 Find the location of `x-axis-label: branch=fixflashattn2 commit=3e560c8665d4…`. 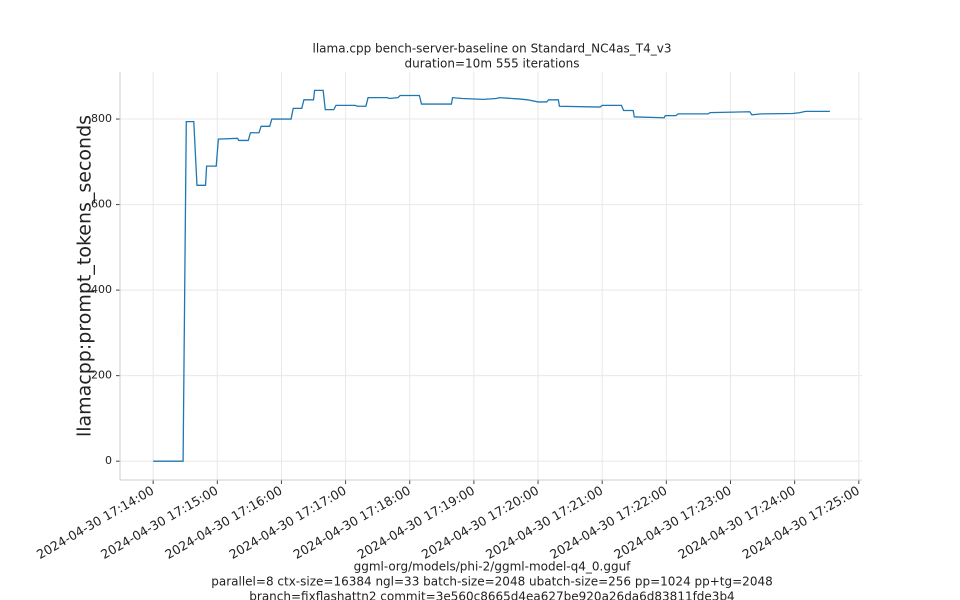

x-axis-label: branch=fixflashattn2 commit=3e560c8665d4… is located at coordinates (491, 595).